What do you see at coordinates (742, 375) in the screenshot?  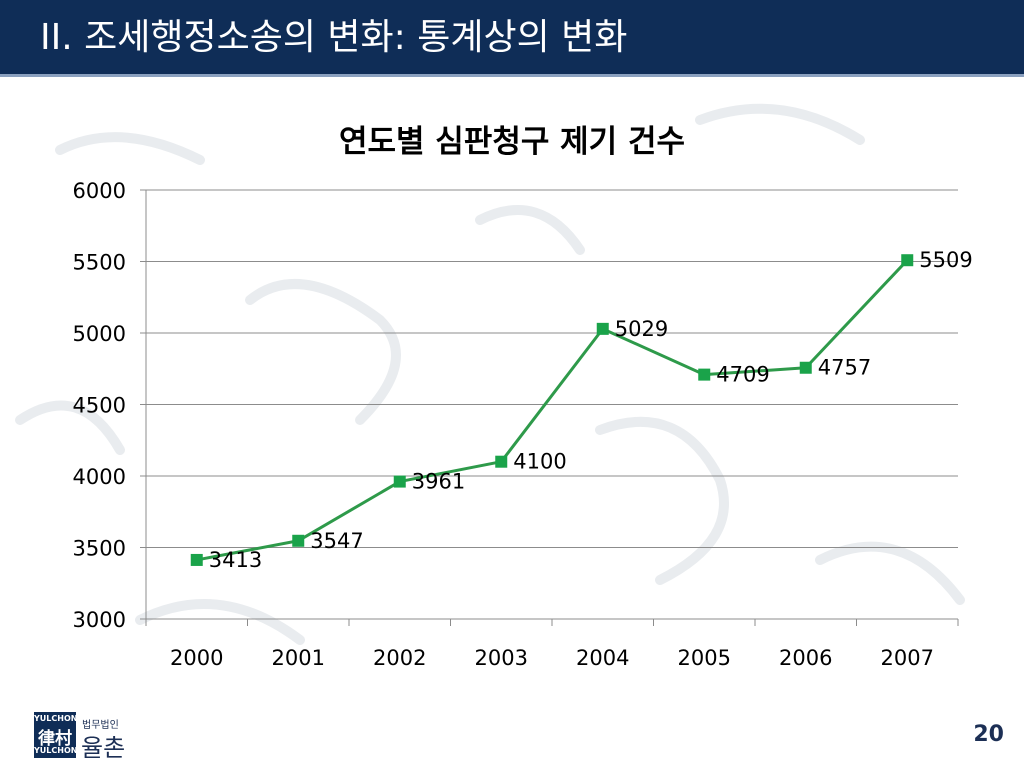 I see `data-label: 4709` at bounding box center [742, 375].